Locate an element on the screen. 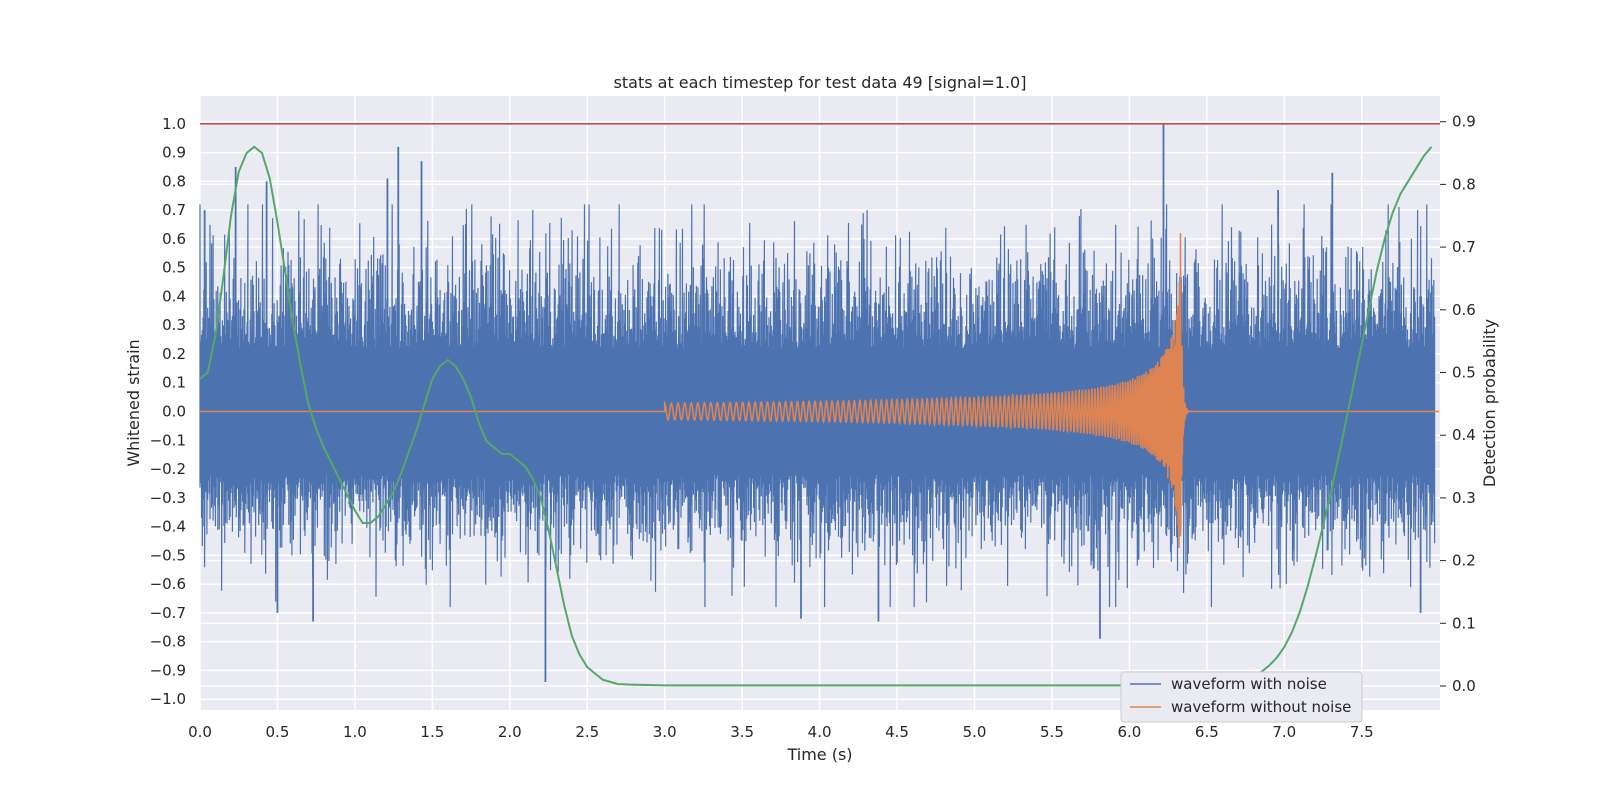 This screenshot has width=1600, height=800. y-tick-label: 0.8 is located at coordinates (174, 181).